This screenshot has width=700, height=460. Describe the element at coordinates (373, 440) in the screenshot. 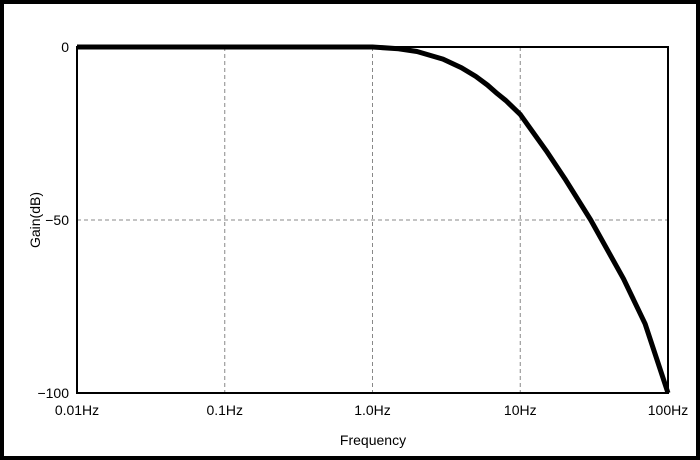

I see `x-axis-label: Frequency` at that location.